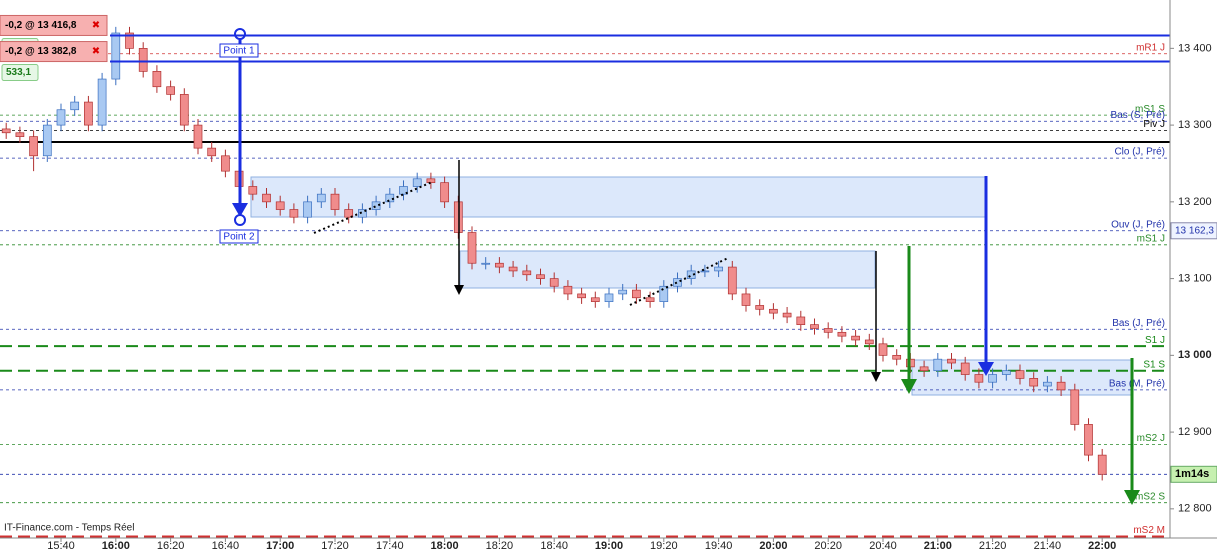 The width and height of the screenshot is (1217, 554). I want to click on x-tick-label: 19:00, so click(609, 546).